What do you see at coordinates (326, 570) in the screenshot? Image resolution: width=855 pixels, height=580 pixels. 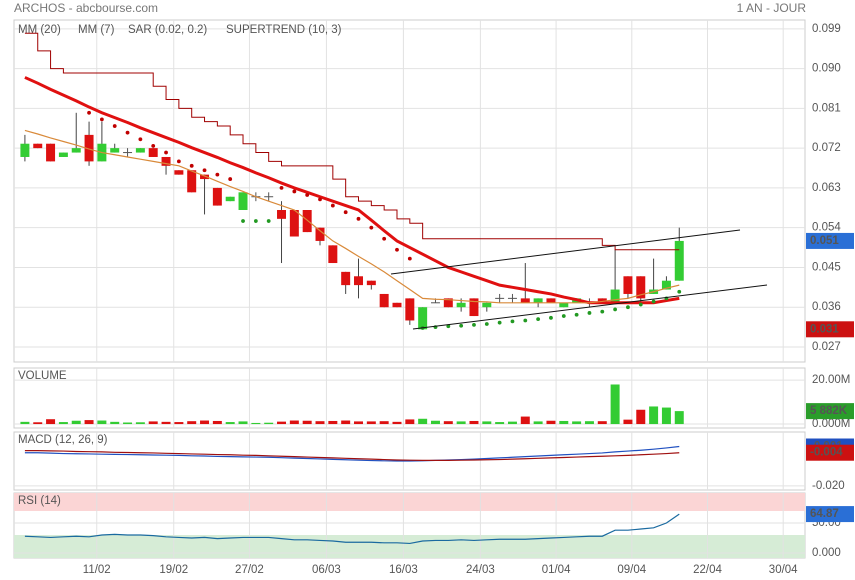 I see `x-tick-label: 06/03` at bounding box center [326, 570].